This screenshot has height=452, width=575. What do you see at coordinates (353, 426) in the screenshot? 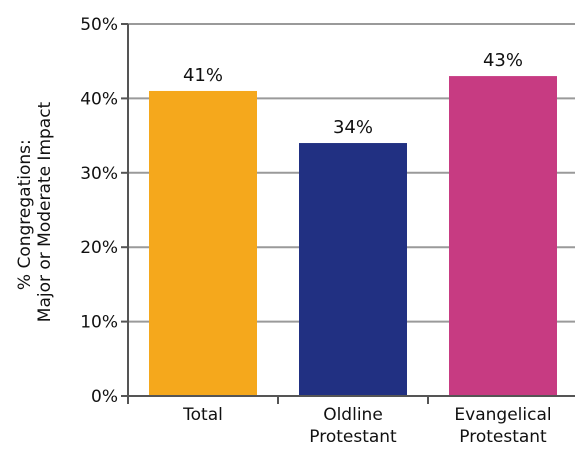
I see `x-tick-label: Oldline Protestant` at bounding box center [353, 426].